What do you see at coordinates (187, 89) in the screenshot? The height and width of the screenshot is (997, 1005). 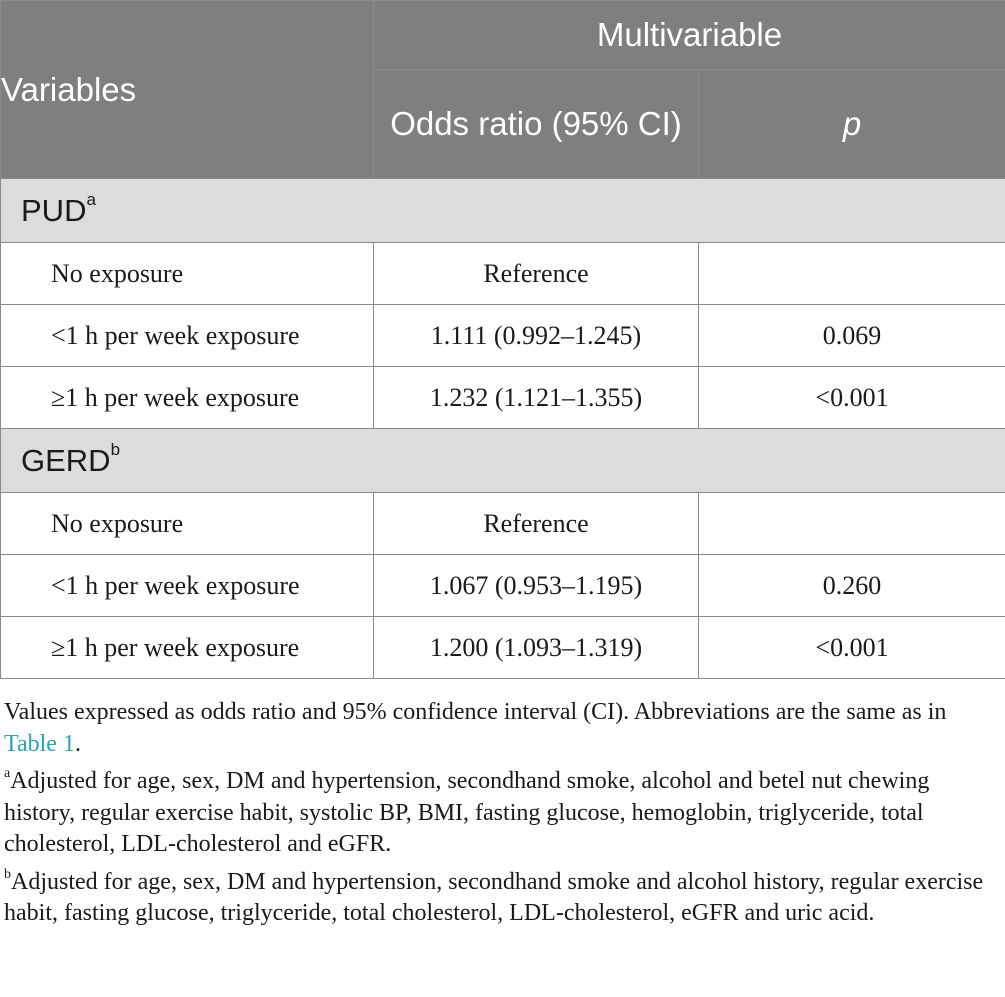 I see `header-variables: Variables` at bounding box center [187, 89].